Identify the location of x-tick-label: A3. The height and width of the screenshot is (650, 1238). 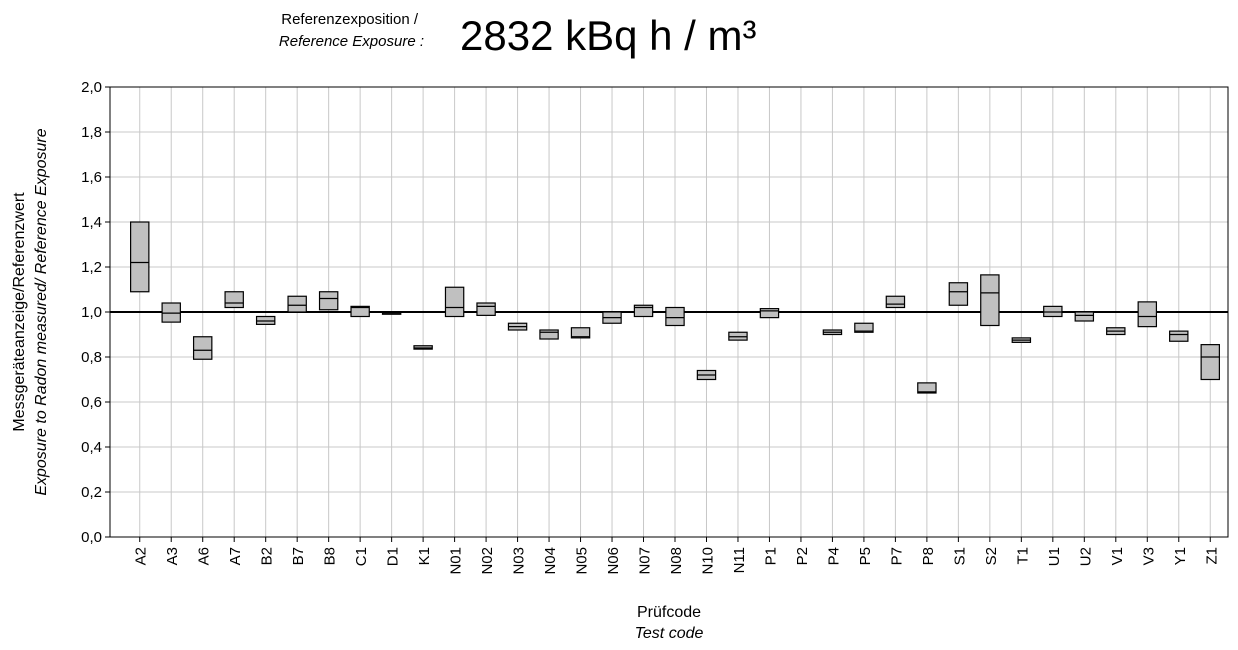
(172, 556).